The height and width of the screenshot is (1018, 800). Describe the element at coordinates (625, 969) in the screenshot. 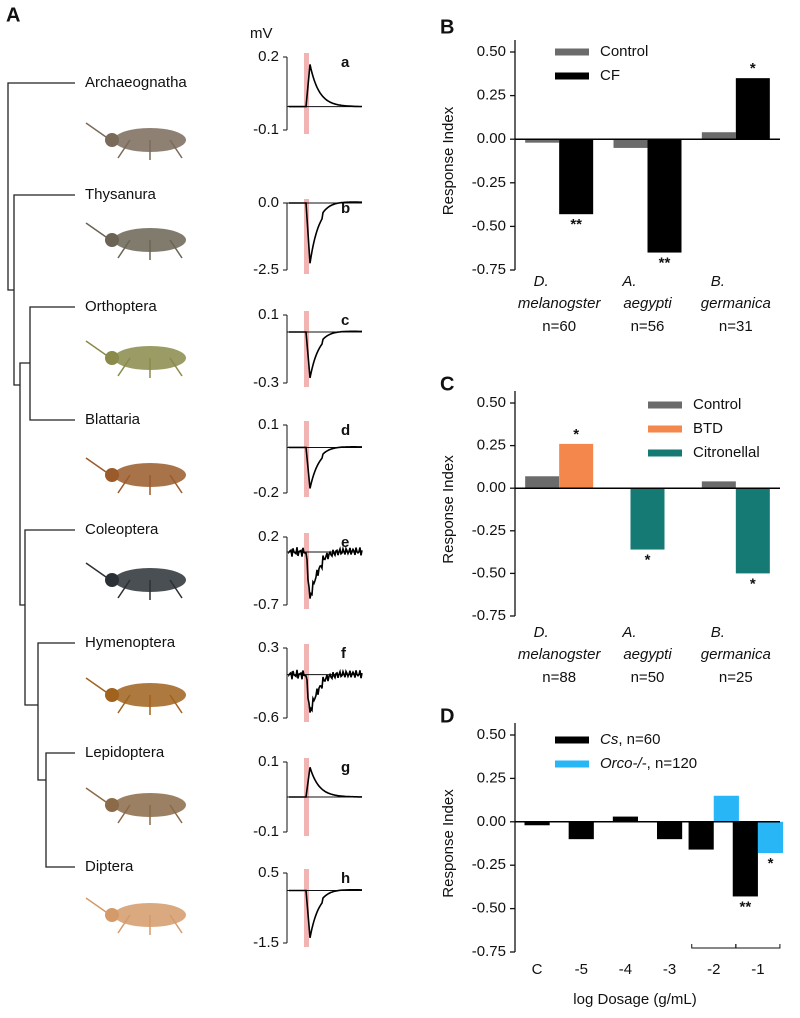

I see `x-tick-label: -4` at that location.